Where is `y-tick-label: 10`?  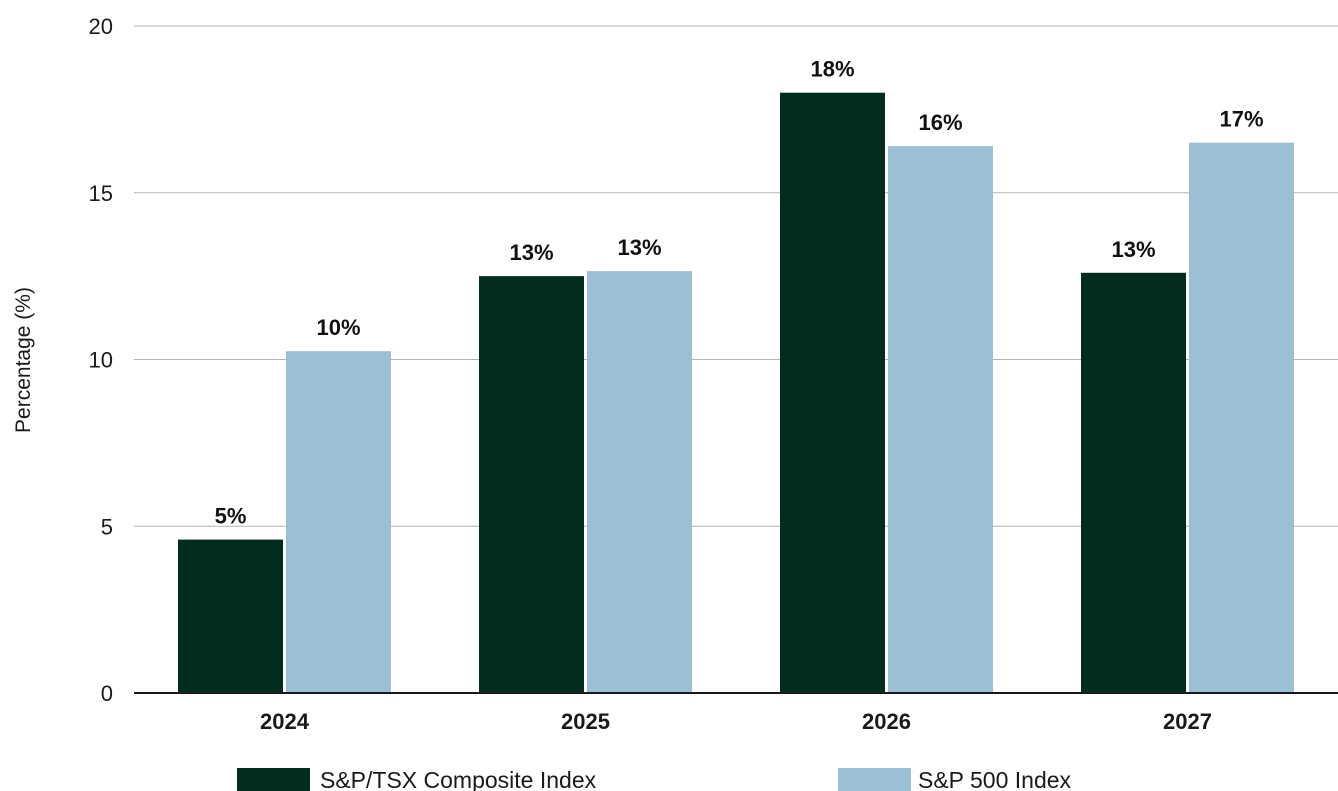
y-tick-label: 10 is located at coordinates (101, 360).